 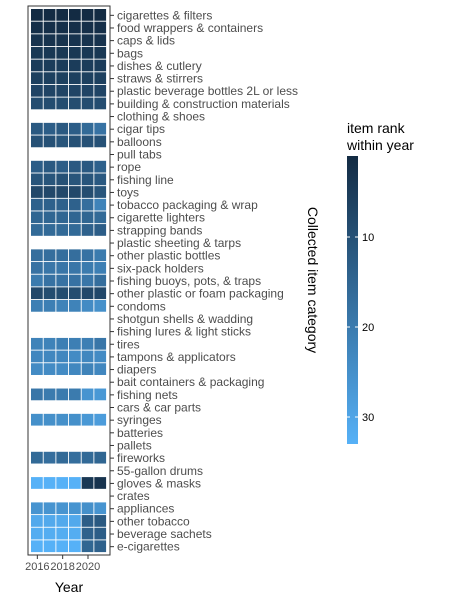 What do you see at coordinates (352, 300) in the screenshot?
I see `legend-color-bar` at bounding box center [352, 300].